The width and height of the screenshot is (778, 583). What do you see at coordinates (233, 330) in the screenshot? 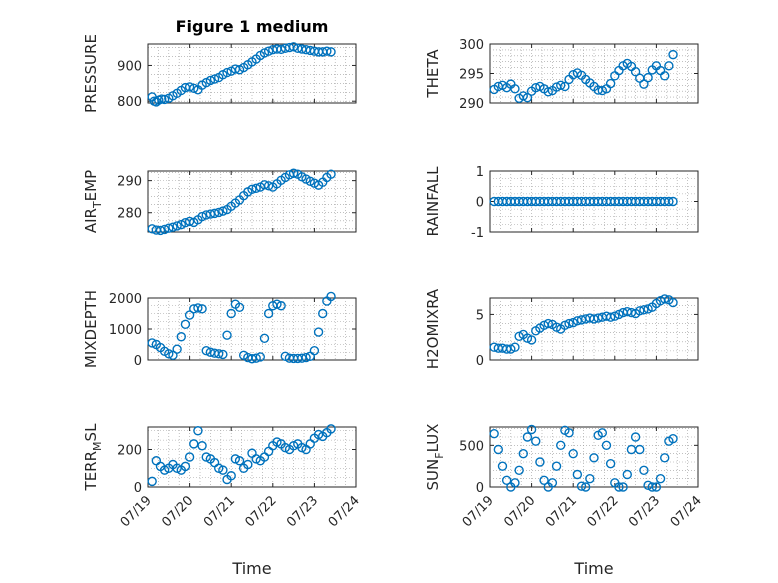
I see `subplot-mixdepth: 0 1000 2000` at bounding box center [233, 330].